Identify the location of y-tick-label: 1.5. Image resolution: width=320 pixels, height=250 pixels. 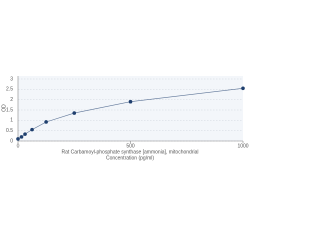
(9, 110).